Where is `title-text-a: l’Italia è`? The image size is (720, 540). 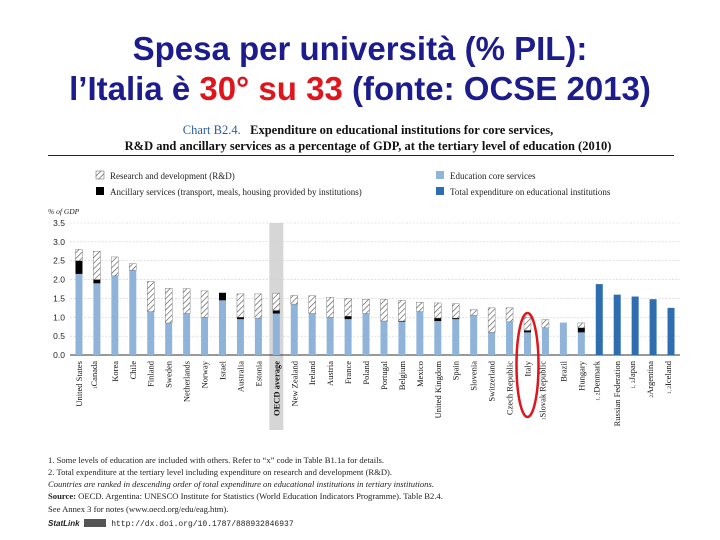
title-text-a: l’Italia è is located at coordinates (134, 88).